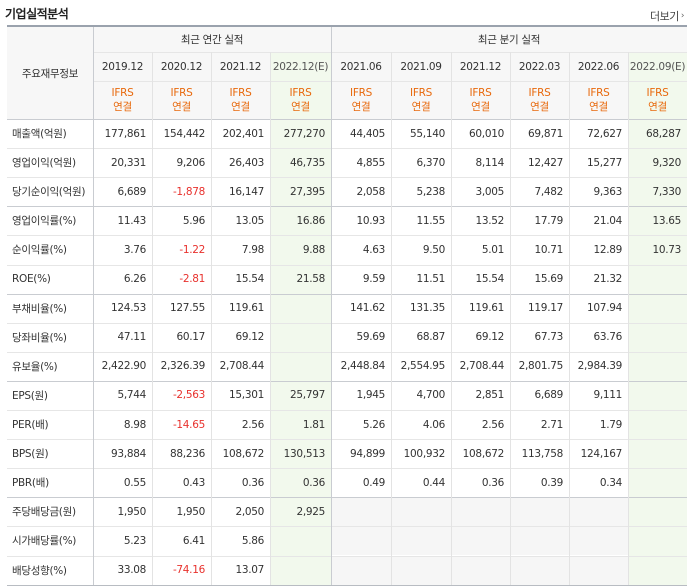 Image resolution: width=694 pixels, height=587 pixels. I want to click on estimate-column-bg, so click(300, 318).